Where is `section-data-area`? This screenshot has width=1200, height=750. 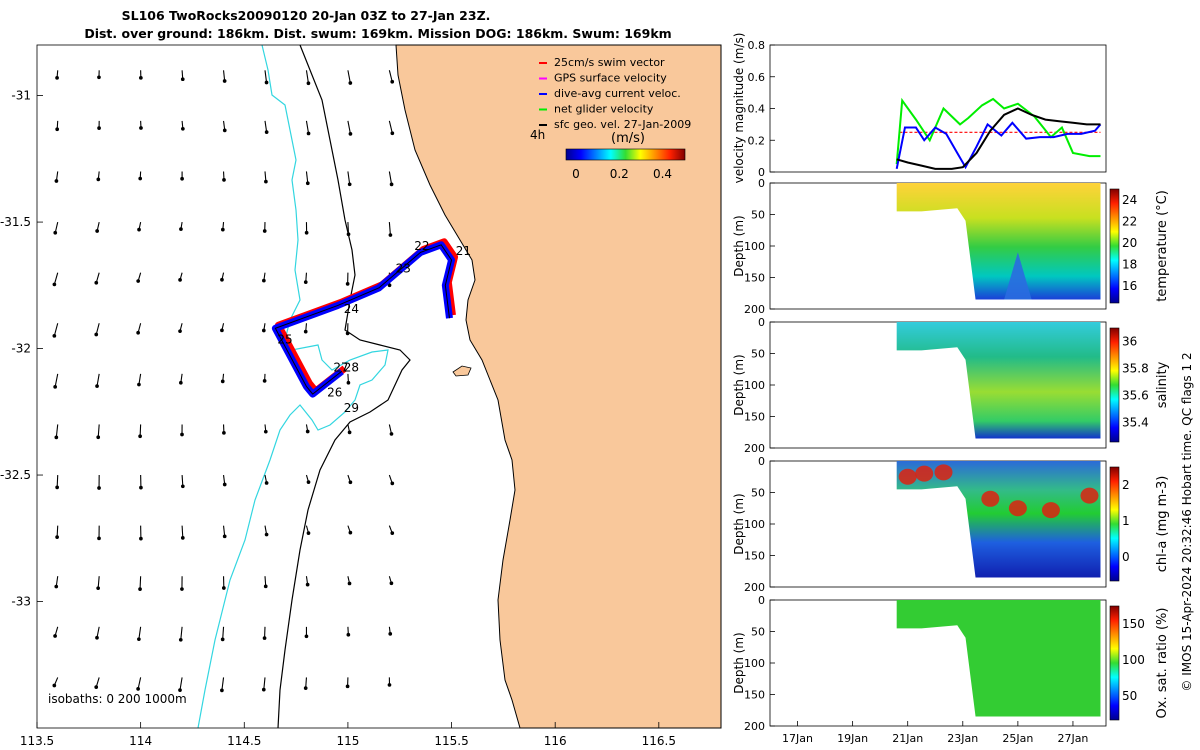 section-data-area is located at coordinates (998, 658).